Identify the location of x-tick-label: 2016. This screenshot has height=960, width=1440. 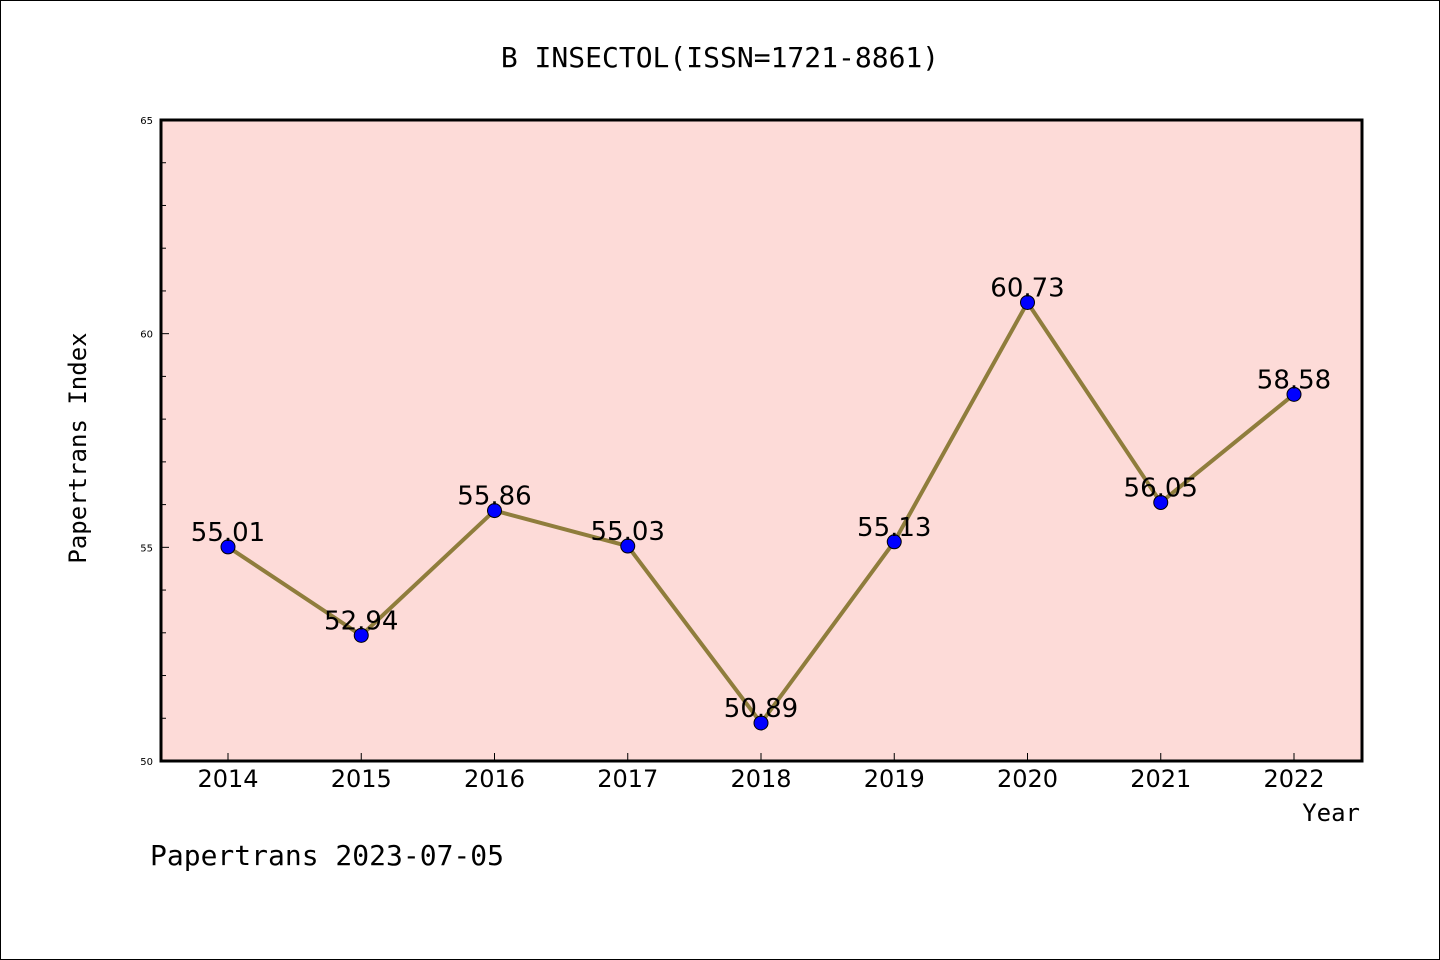
(494, 779).